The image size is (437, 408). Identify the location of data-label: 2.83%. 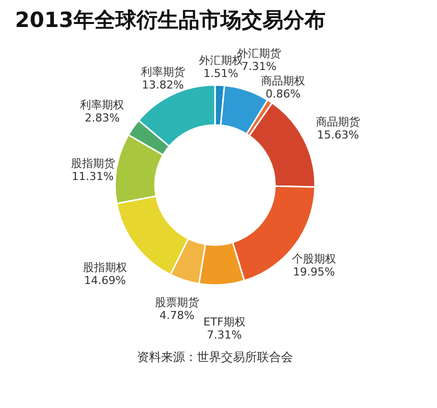
(102, 118).